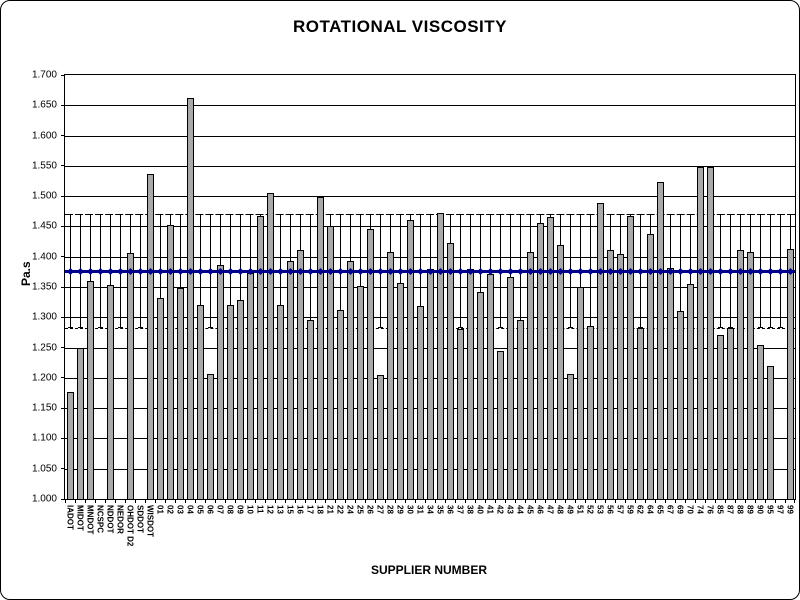  I want to click on x-category-label: 07, so click(220, 509).